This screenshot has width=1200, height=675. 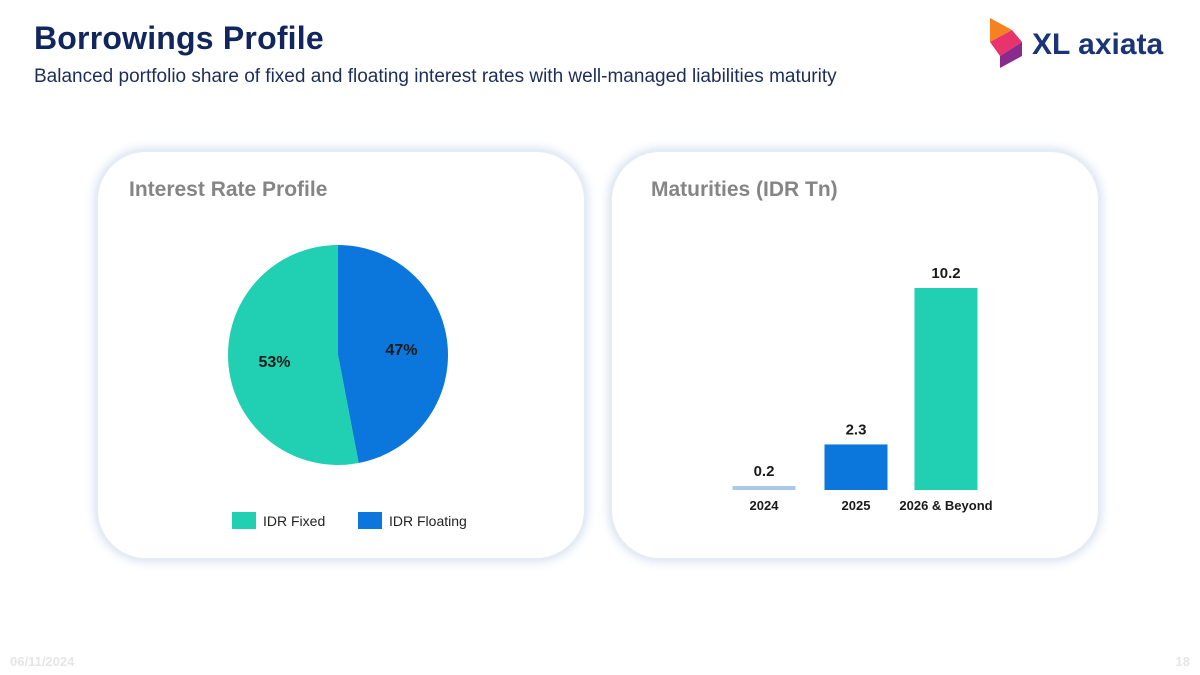 What do you see at coordinates (856, 467) in the screenshot?
I see `bar-2025` at bounding box center [856, 467].